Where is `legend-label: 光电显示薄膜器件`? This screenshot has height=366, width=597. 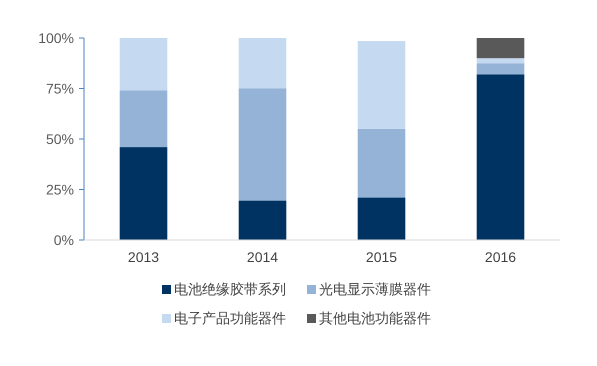 legend-label: 光电显示薄膜器件 is located at coordinates (375, 289).